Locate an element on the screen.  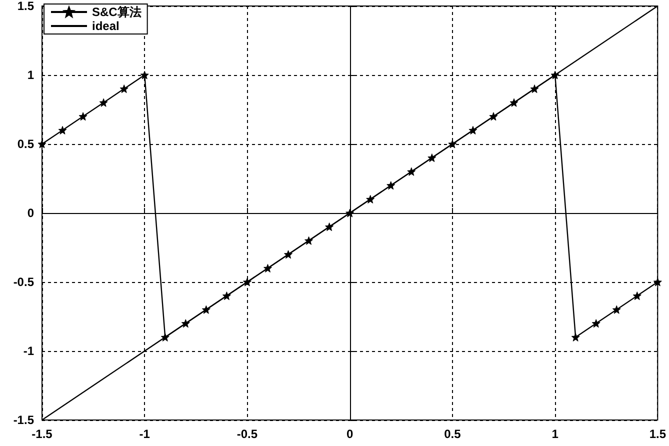
legend-label: ideal is located at coordinates (106, 26).